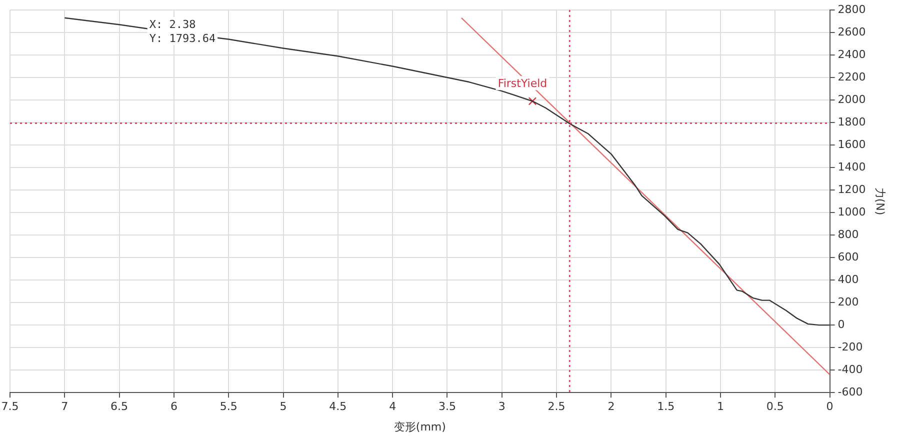 This screenshot has height=438, width=900. What do you see at coordinates (775, 407) in the screenshot?
I see `x-tick-label: 0.5` at bounding box center [775, 407].